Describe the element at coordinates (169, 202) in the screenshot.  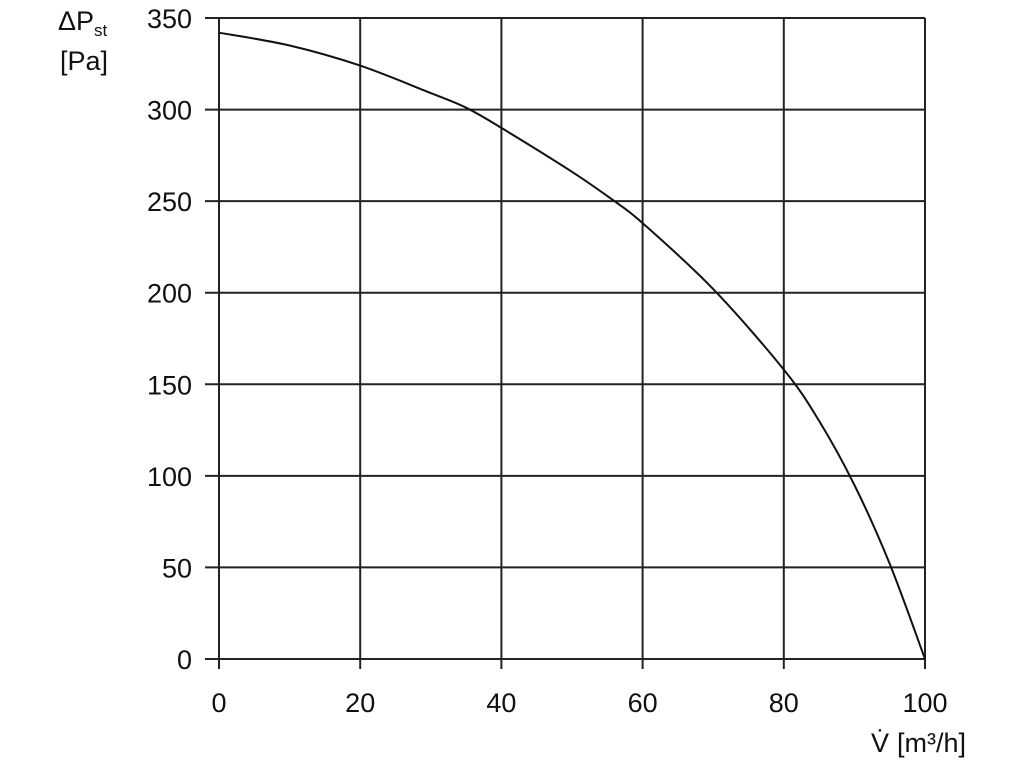
I see `y-tick-label: 250` at that location.